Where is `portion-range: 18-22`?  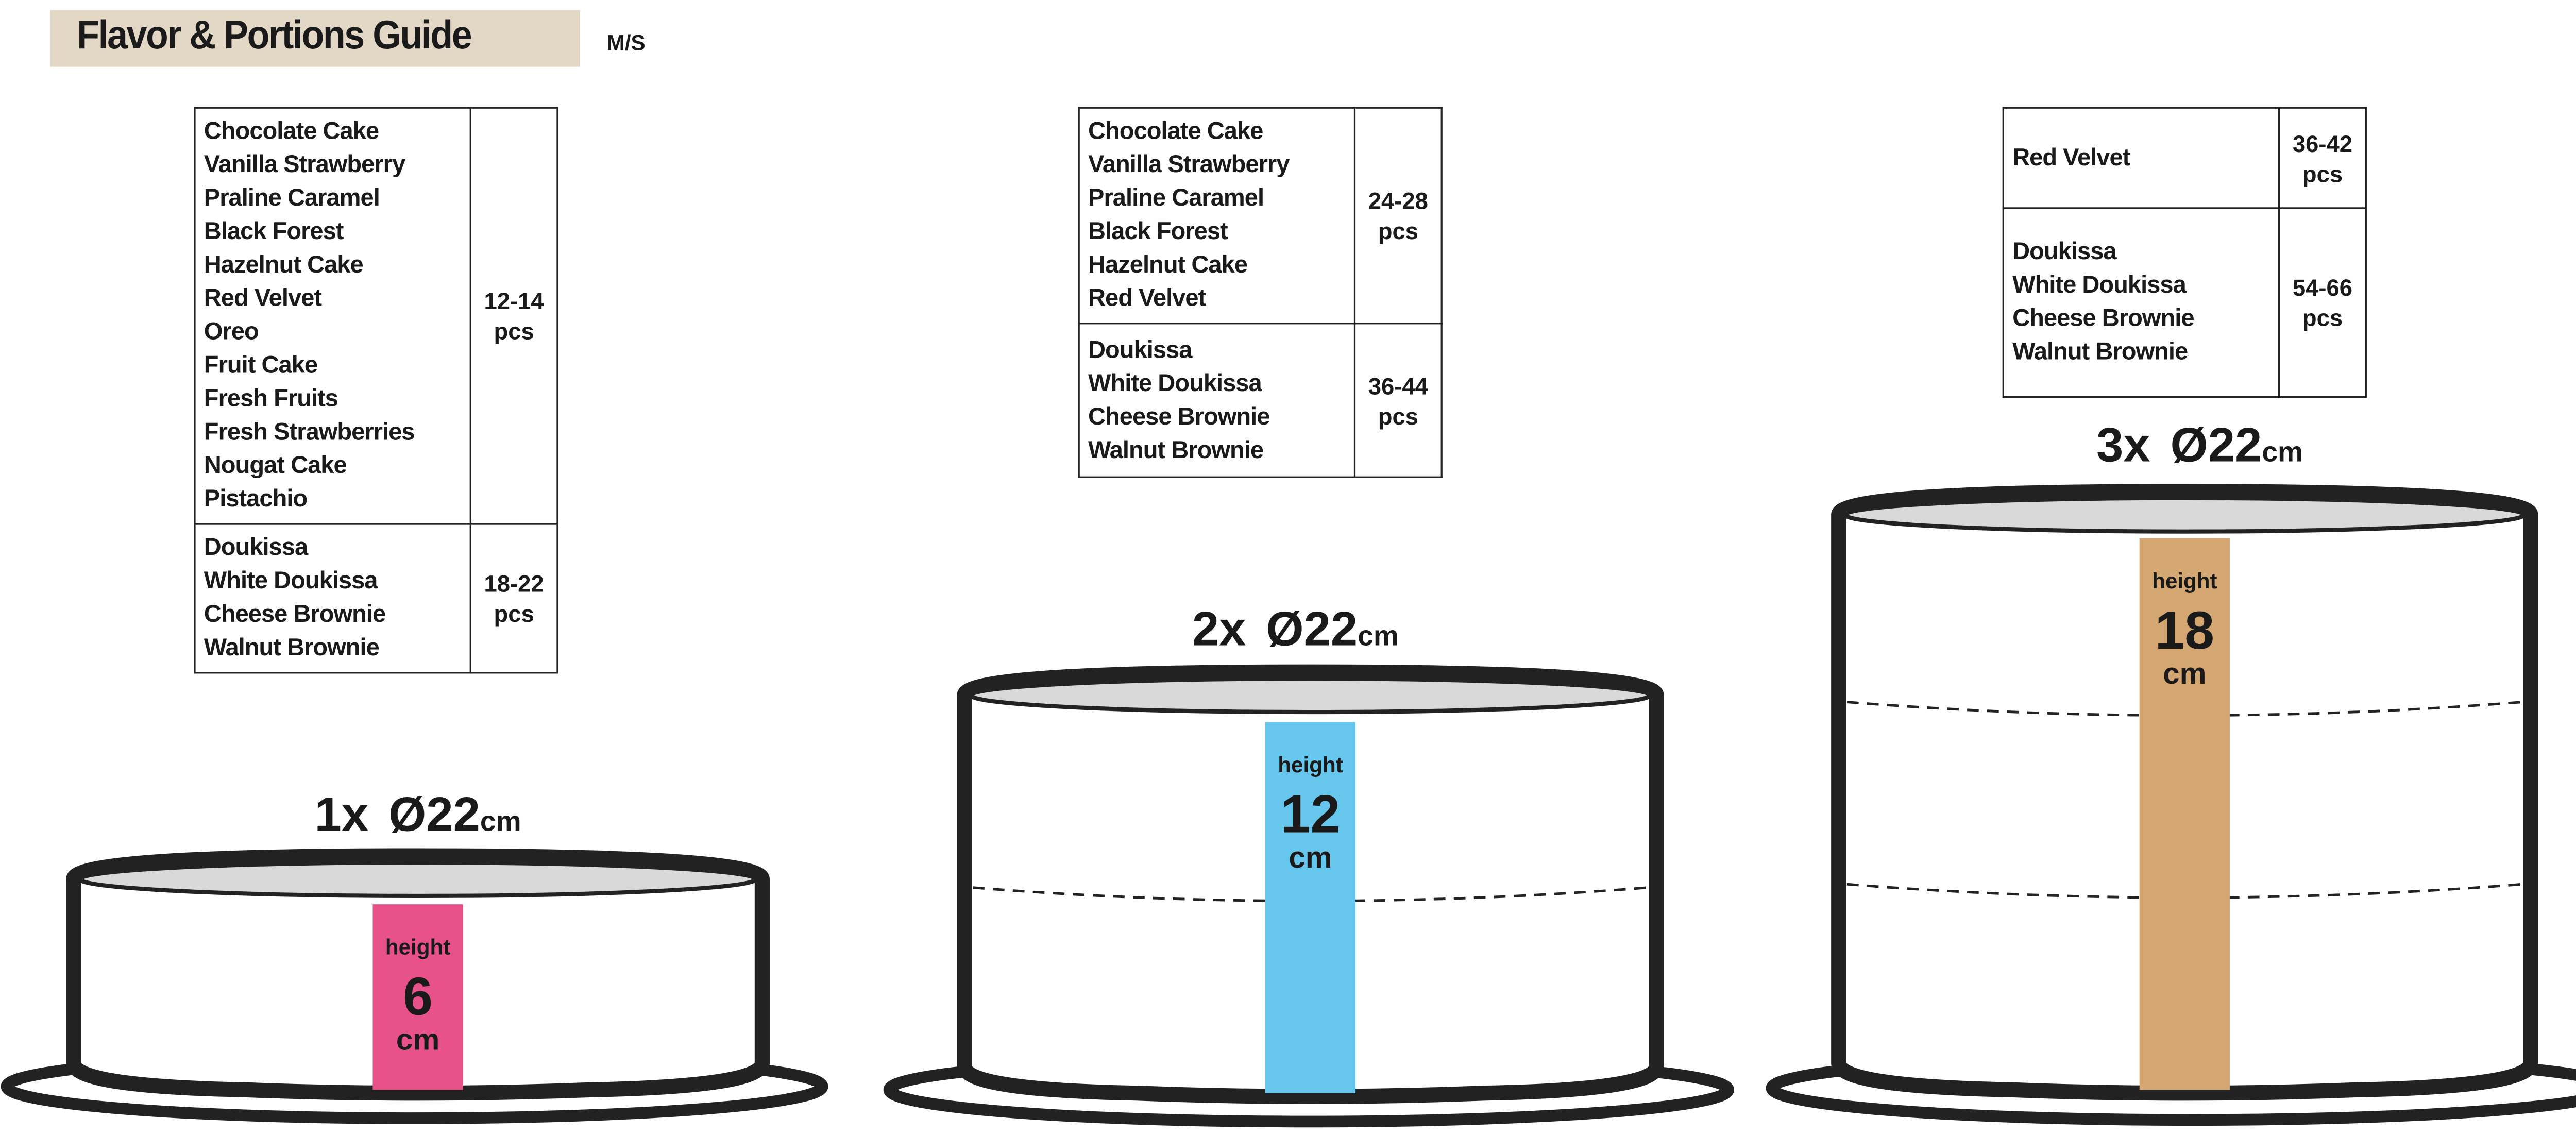 portion-range: 18-22 is located at coordinates (514, 584).